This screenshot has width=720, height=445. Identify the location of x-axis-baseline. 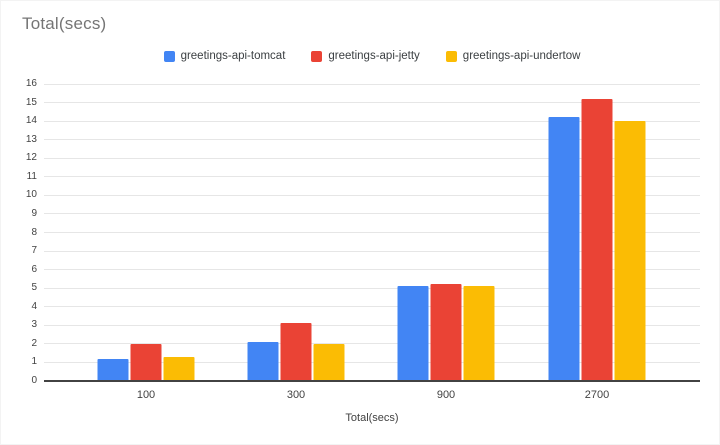
(372, 381).